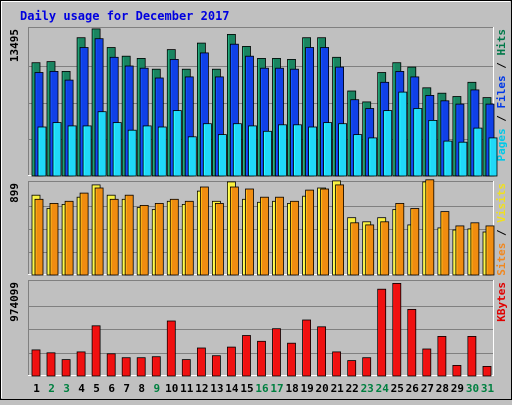 The height and width of the screenshot is (405, 512). Describe the element at coordinates (141, 388) in the screenshot. I see `x-tick-label-day-8: 8` at that location.